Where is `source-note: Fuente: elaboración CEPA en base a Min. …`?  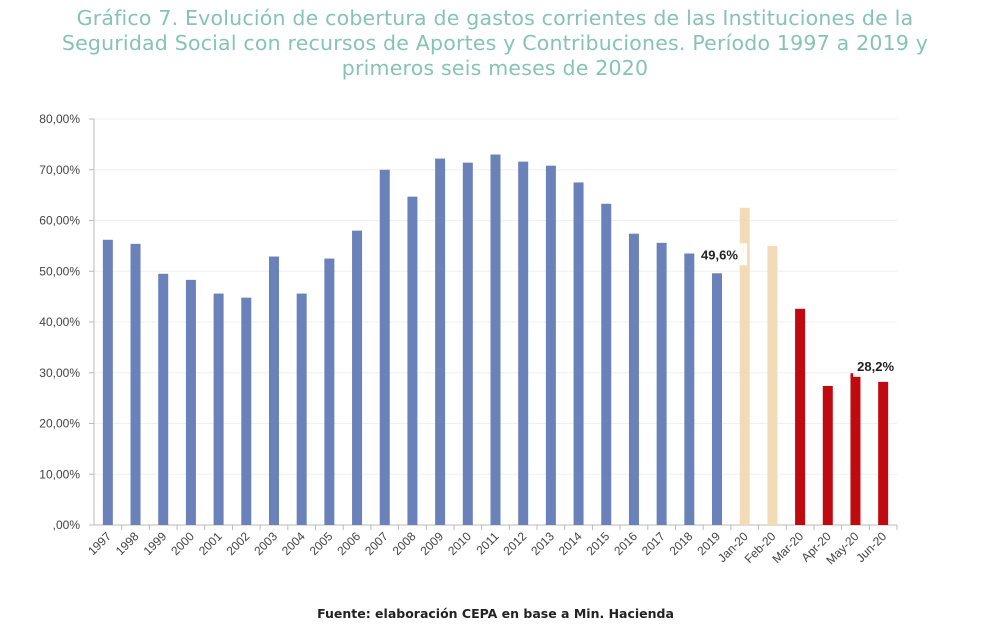
source-note: Fuente: elaboración CEPA en base a Min. … is located at coordinates (495, 613).